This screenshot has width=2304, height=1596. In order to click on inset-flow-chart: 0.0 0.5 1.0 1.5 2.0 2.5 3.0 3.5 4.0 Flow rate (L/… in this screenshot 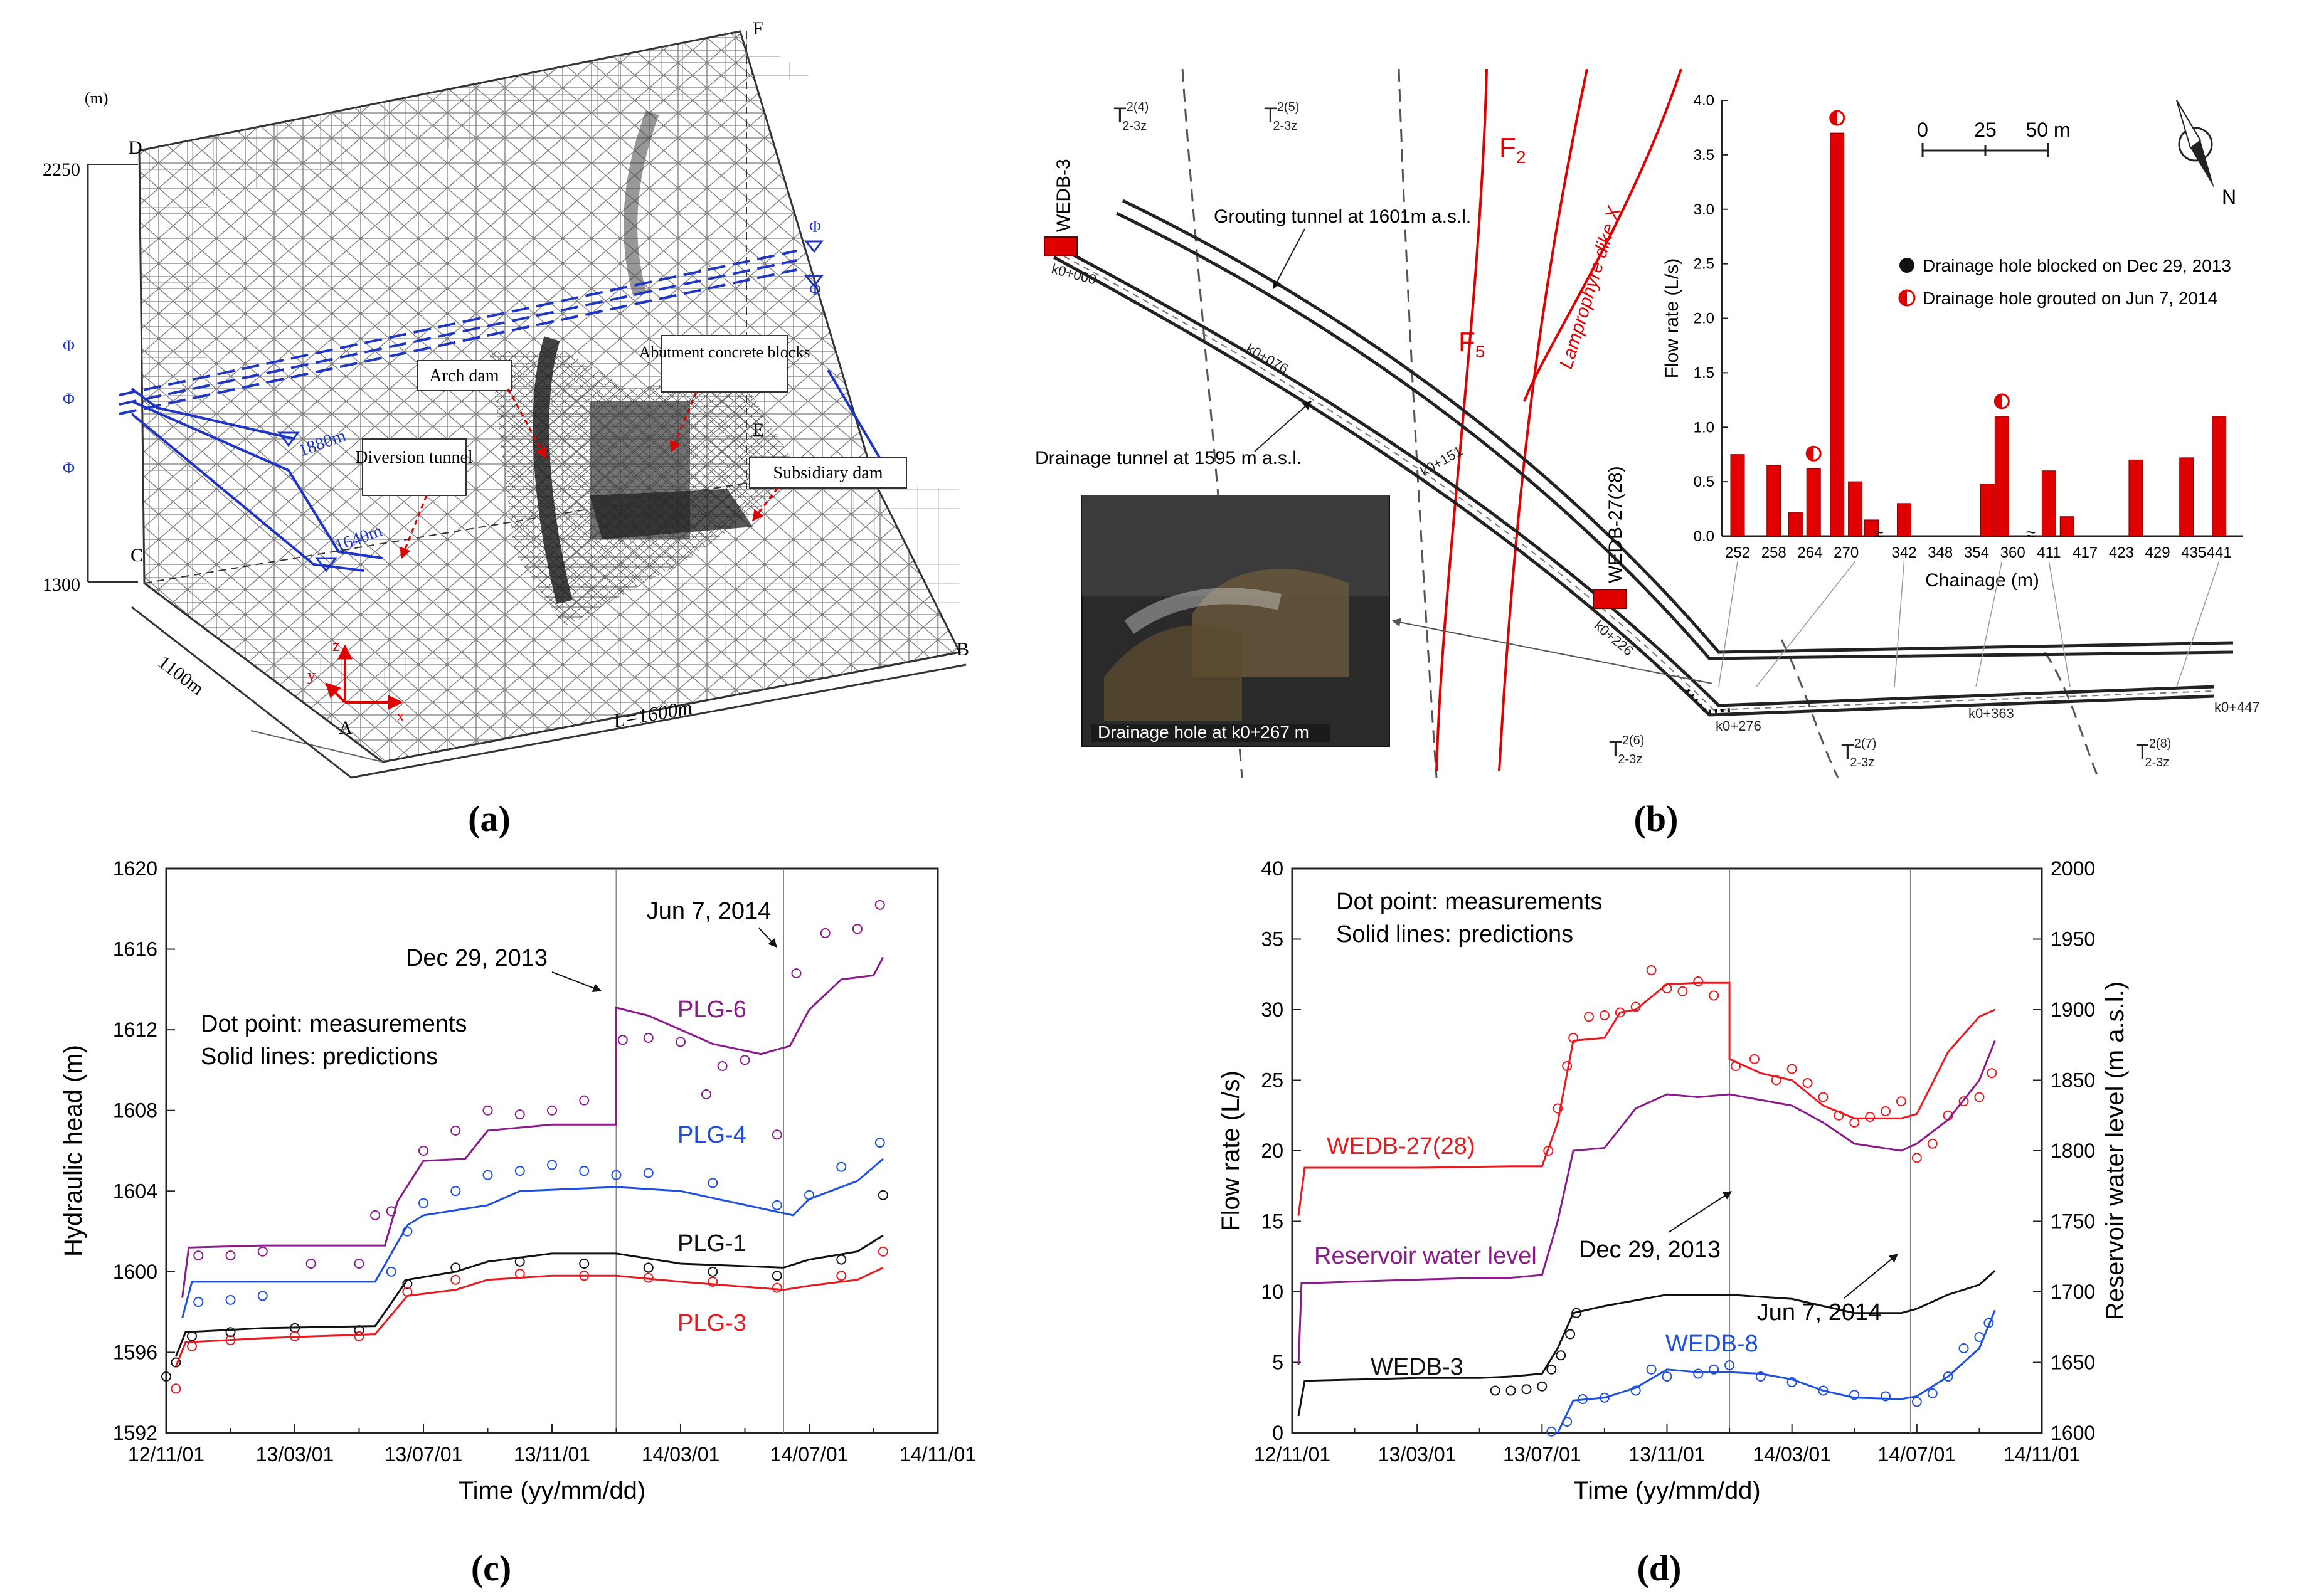, I will do `click(1952, 390)`.